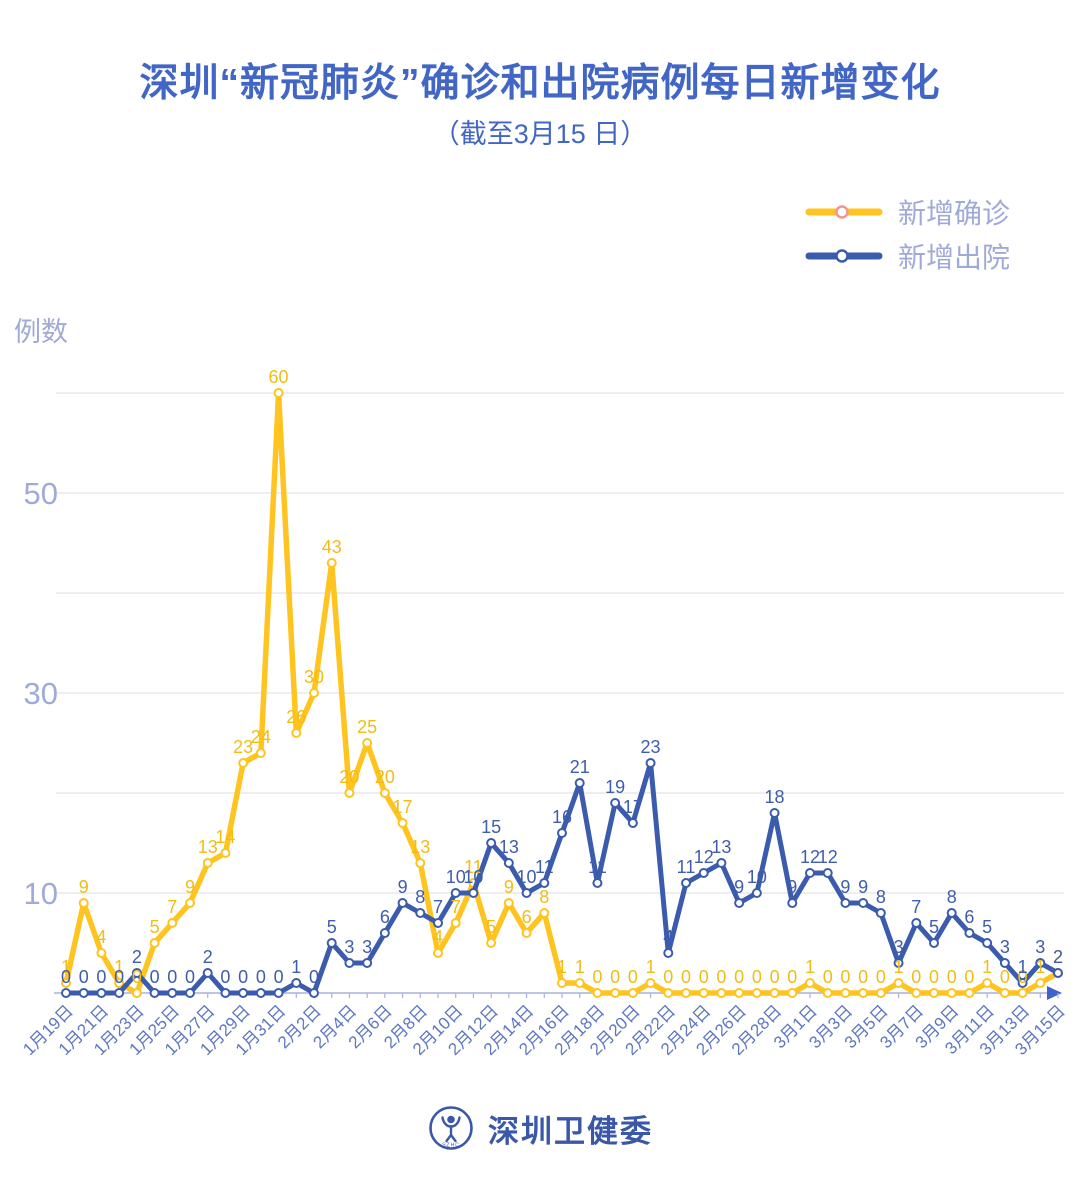 This screenshot has width=1080, height=1183. I want to click on legend-label-discharged: 新增出院, so click(953, 257).